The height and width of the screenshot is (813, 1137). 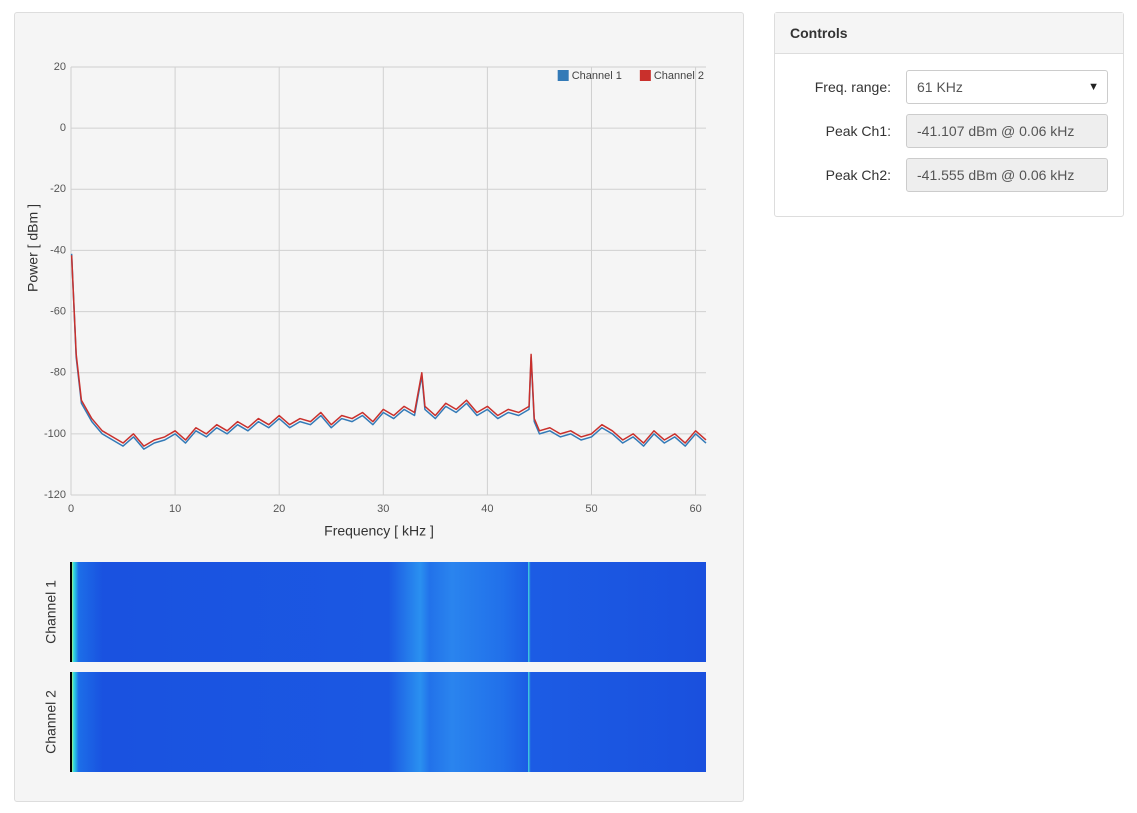 I want to click on y-tick-label: -60, so click(x=58, y=311).